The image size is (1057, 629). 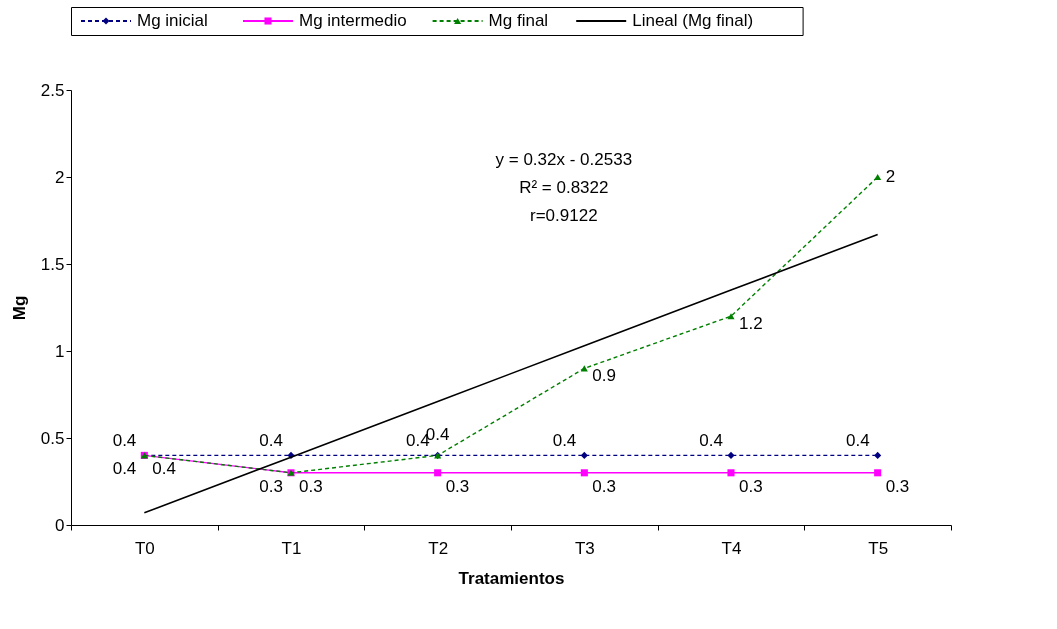 I want to click on annotation: R² = 0.8322, so click(x=564, y=187).